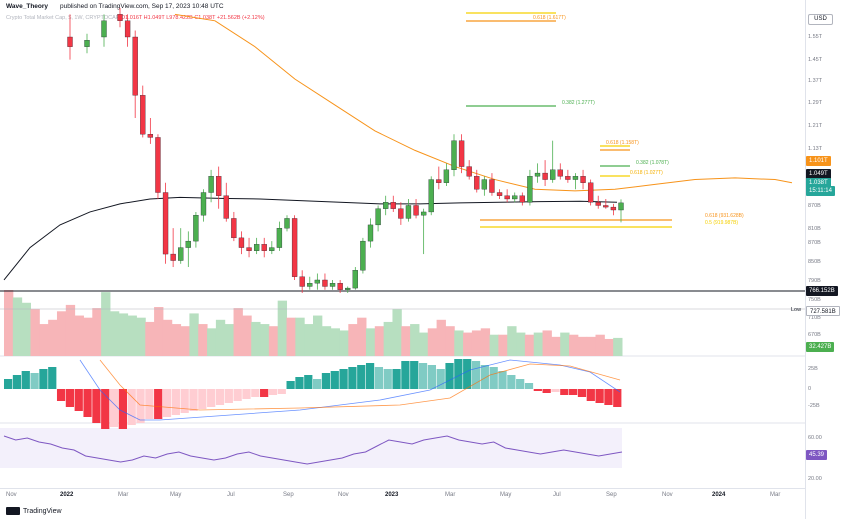 This screenshot has height=519, width=850. What do you see at coordinates (815, 149) in the screenshot?
I see `price-tick: 1.13T` at bounding box center [815, 149].